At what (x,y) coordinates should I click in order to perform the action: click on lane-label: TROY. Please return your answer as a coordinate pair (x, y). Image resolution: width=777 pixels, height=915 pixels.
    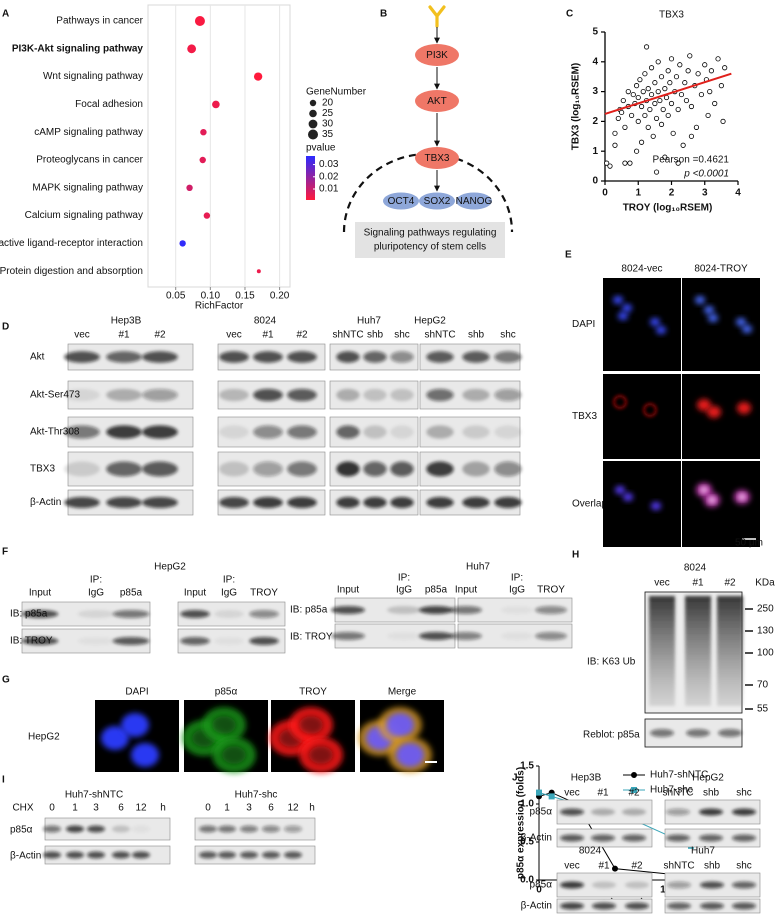
    Looking at the image, I should click on (264, 593).